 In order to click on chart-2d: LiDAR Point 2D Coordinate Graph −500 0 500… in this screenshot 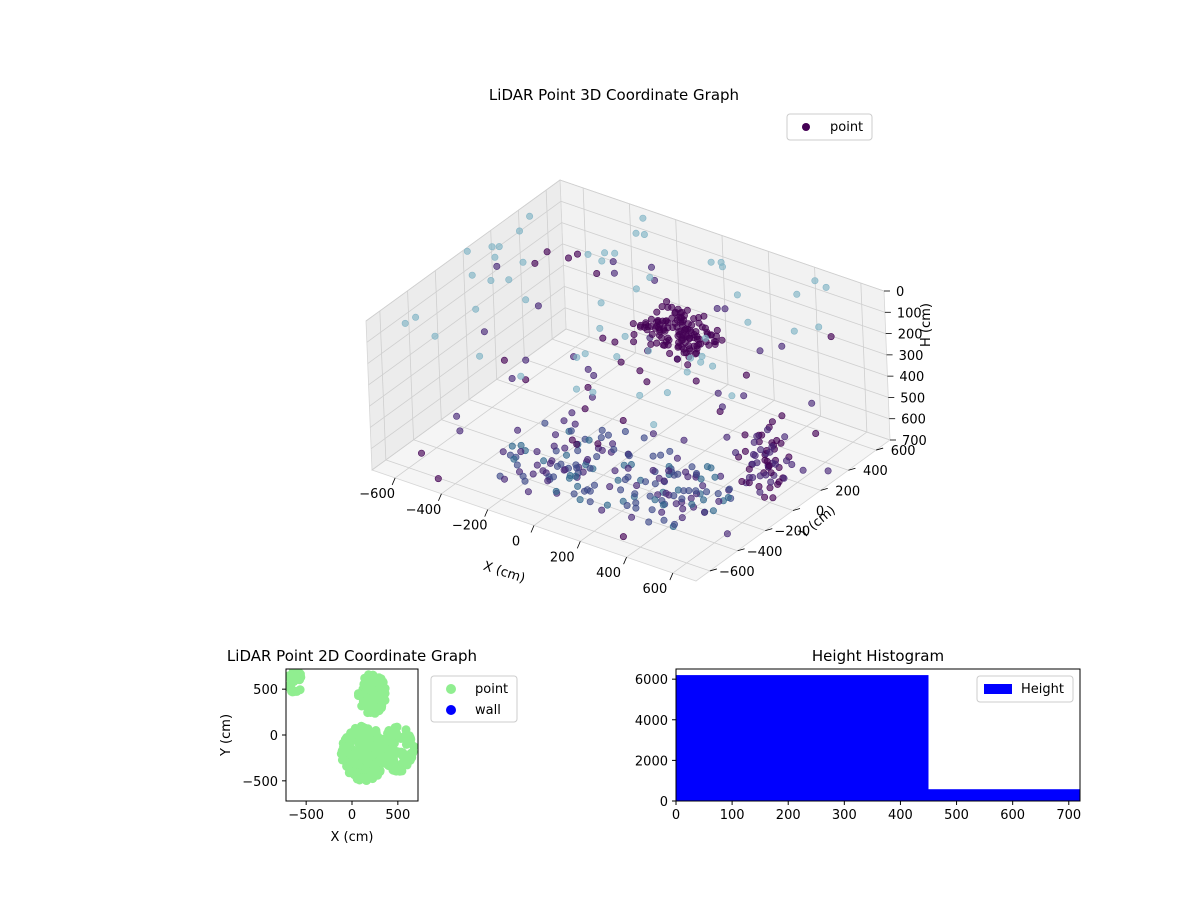, I will do `click(368, 746)`.